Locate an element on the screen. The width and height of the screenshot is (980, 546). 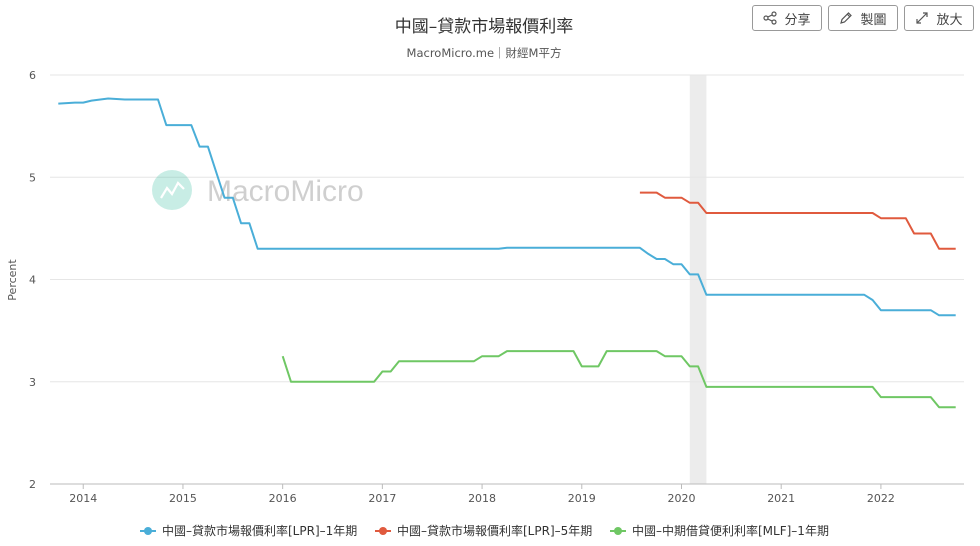
legend-item-2: 中國–中期借貸便利利率[MLF]–1年期 is located at coordinates (719, 530).